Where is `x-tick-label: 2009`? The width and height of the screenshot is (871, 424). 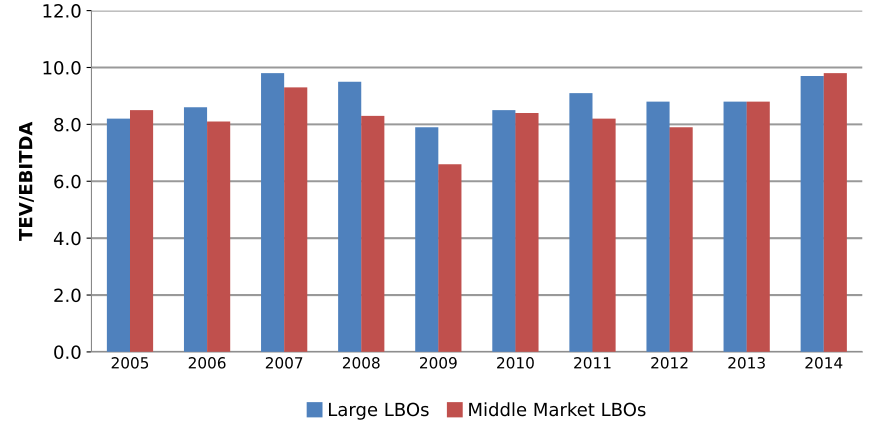 x-tick-label: 2009 is located at coordinates (438, 363).